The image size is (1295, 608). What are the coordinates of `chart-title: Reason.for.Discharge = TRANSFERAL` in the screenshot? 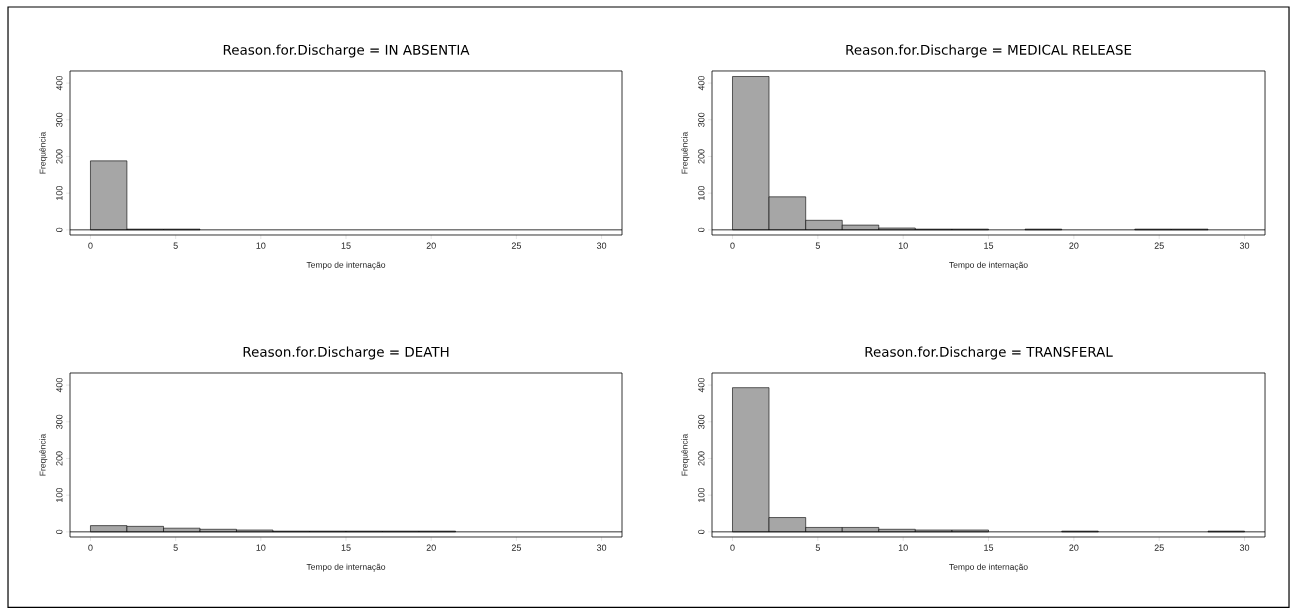 It's located at (989, 353).